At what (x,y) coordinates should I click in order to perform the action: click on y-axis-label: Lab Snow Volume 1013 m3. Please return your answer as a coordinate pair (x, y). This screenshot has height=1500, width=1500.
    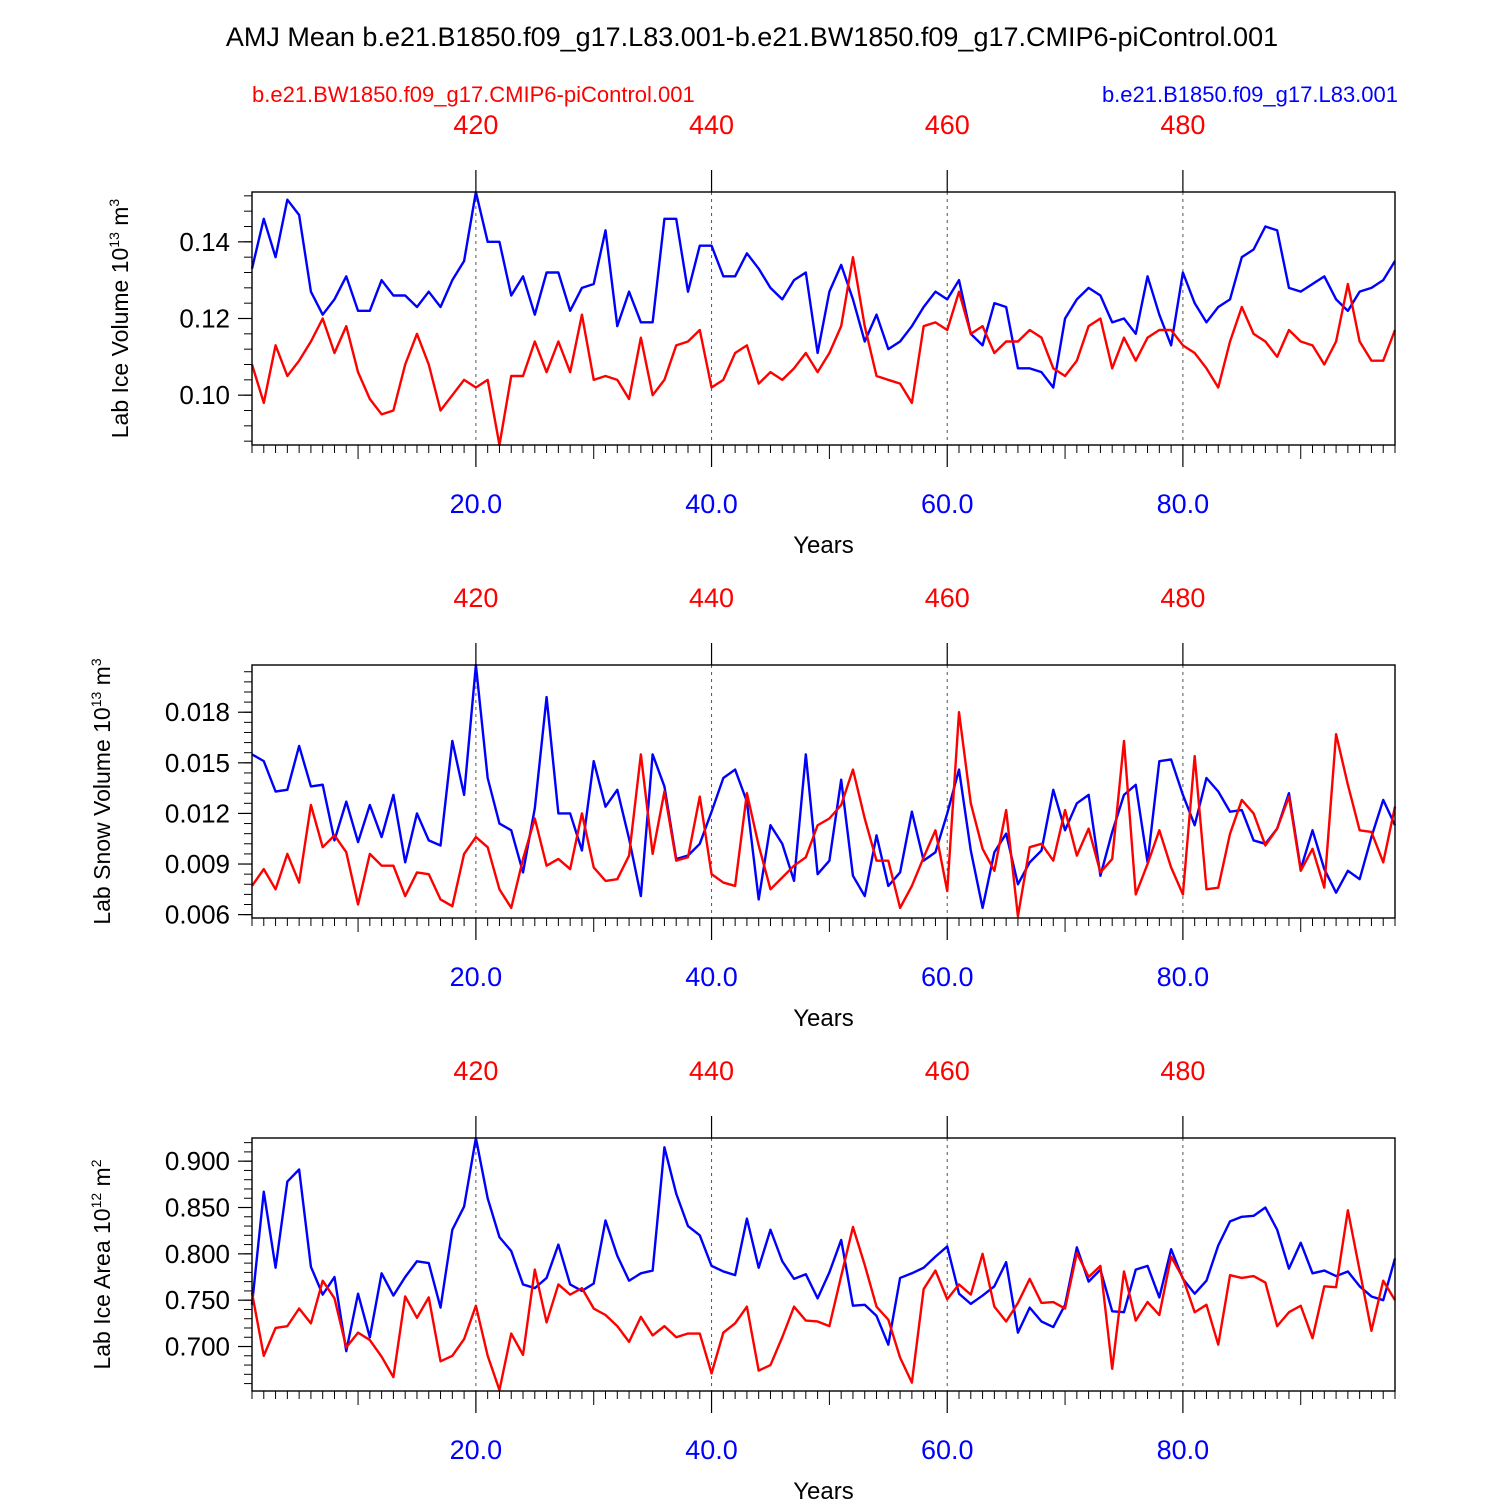
    Looking at the image, I should click on (101, 791).